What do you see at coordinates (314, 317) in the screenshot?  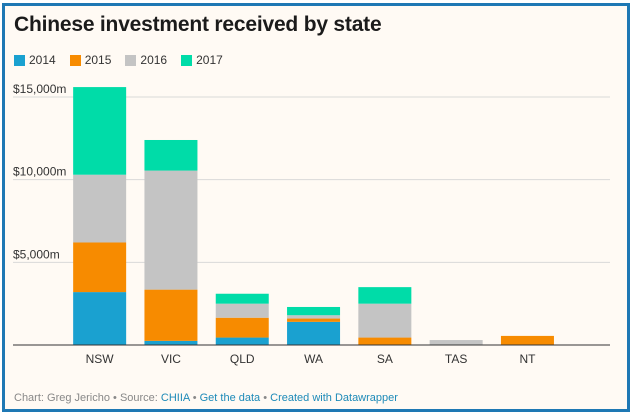 I see `bar-segment-wa-2016` at bounding box center [314, 317].